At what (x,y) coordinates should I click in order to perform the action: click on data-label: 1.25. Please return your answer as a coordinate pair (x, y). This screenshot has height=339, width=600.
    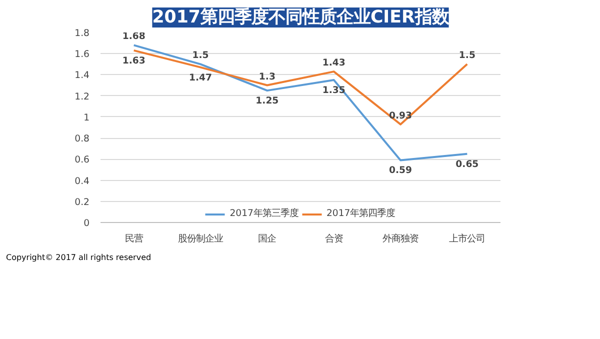
    Looking at the image, I should click on (267, 101).